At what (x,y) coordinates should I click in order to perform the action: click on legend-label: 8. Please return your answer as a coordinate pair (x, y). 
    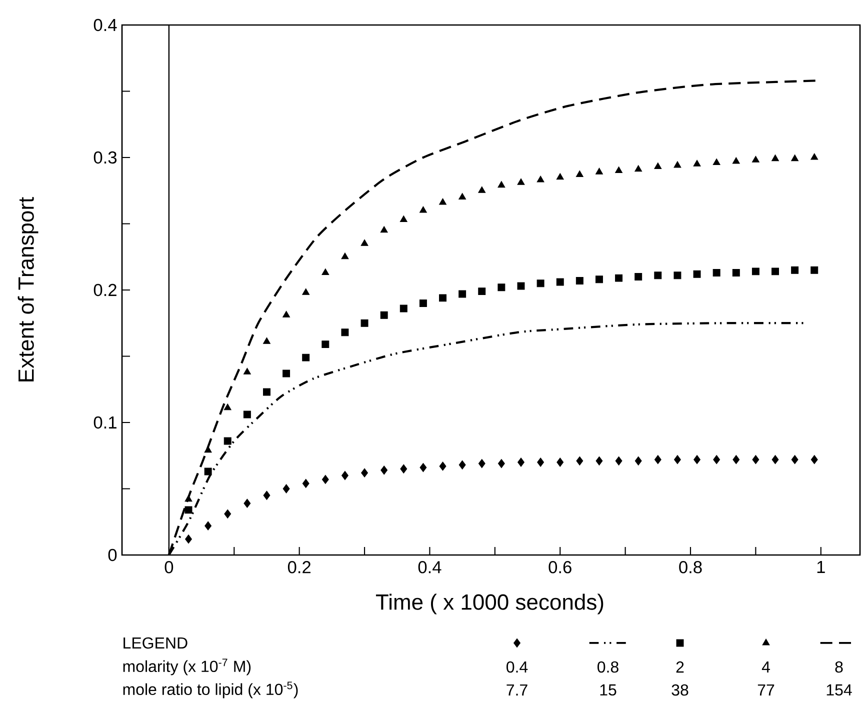
    Looking at the image, I should click on (839, 667).